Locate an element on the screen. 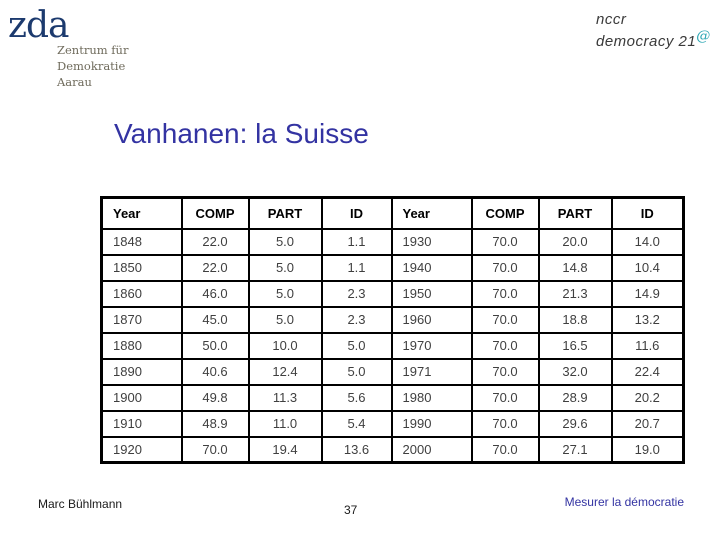 The height and width of the screenshot is (540, 720). value-cell: 19.4 is located at coordinates (285, 449).